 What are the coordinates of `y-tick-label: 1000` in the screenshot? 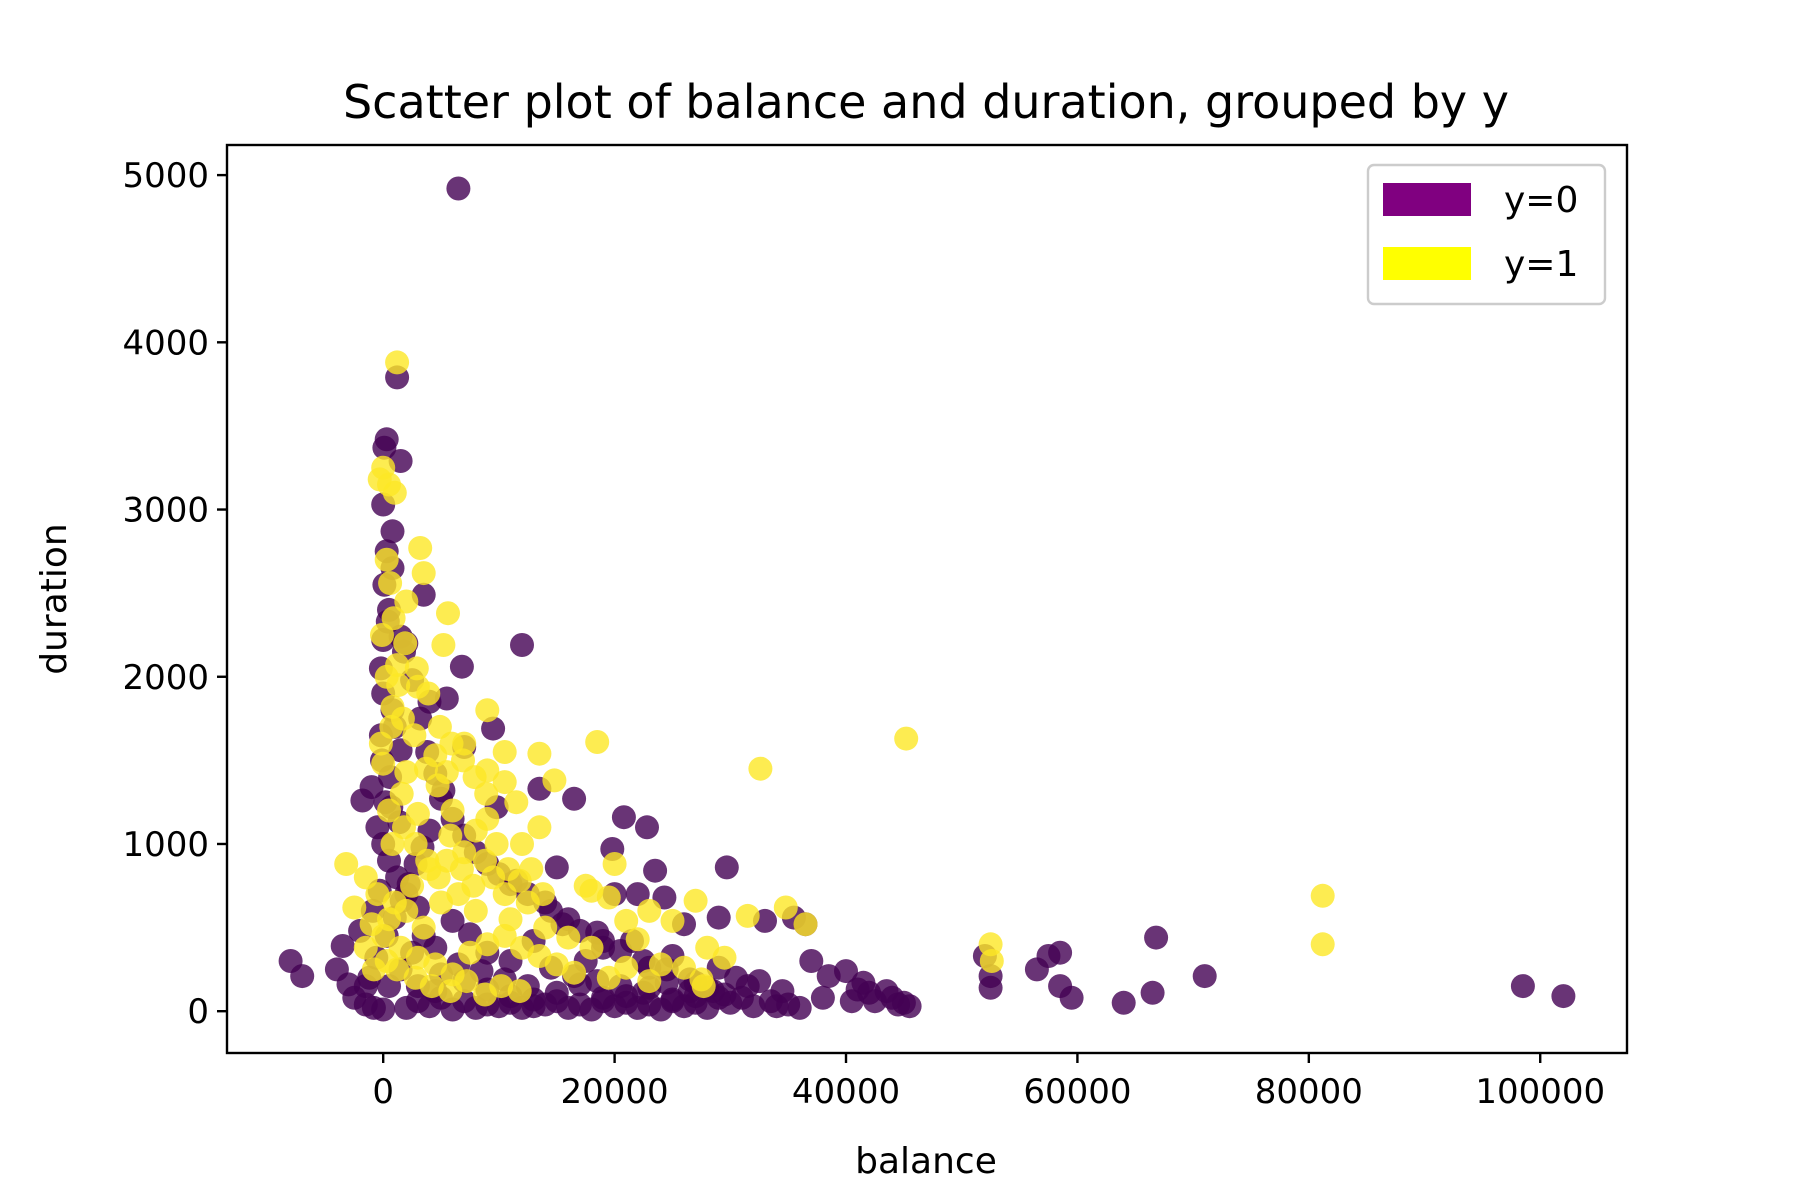 It's located at (165, 845).